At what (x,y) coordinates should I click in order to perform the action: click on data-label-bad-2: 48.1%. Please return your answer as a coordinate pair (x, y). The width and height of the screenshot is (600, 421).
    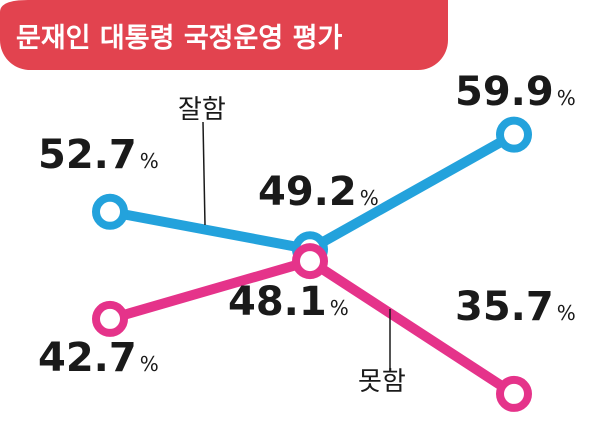
    Looking at the image, I should click on (288, 302).